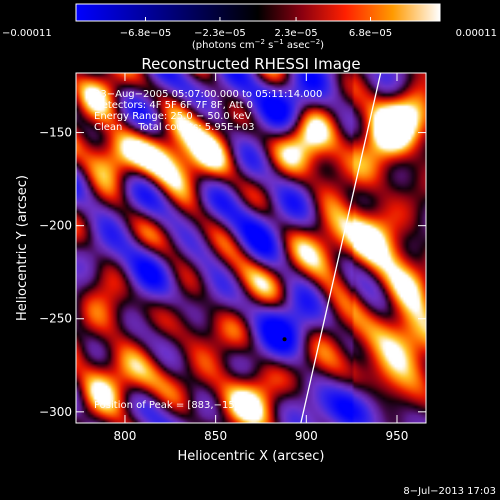 This screenshot has width=500, height=500. I want to click on colorbar-tick-label: 6.8e−05, so click(370, 33).